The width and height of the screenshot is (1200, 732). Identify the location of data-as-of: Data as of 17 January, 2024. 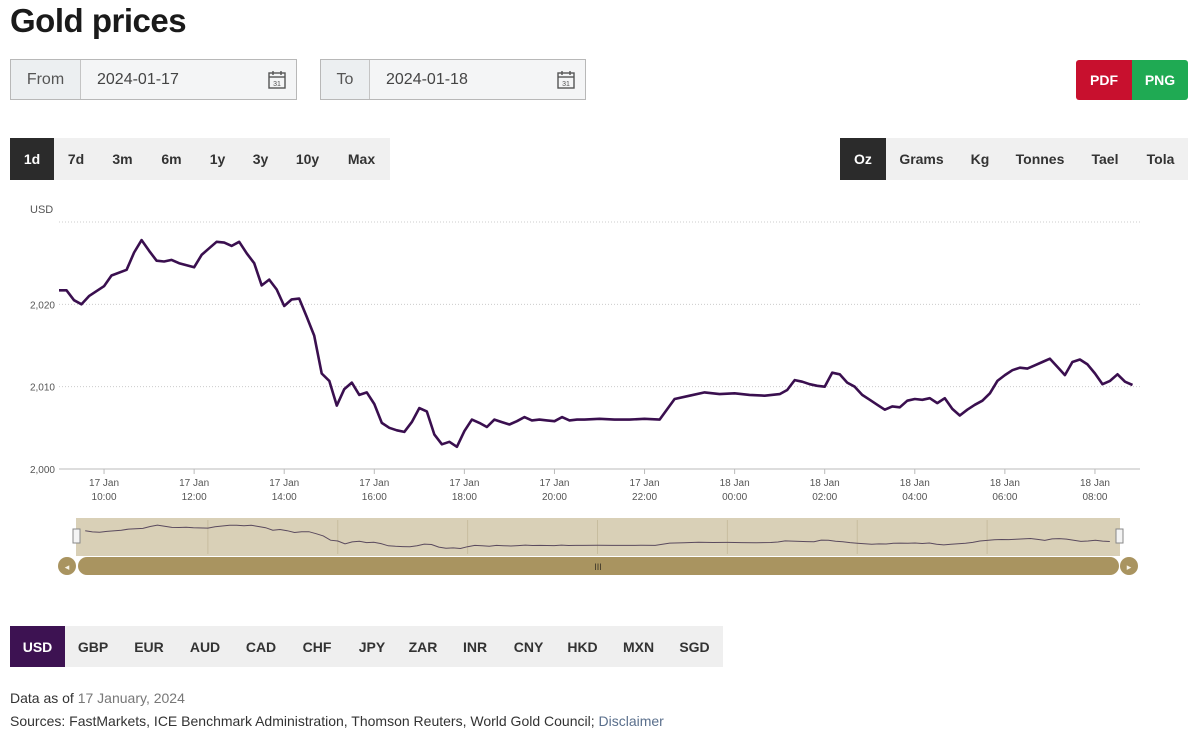
(97, 698).